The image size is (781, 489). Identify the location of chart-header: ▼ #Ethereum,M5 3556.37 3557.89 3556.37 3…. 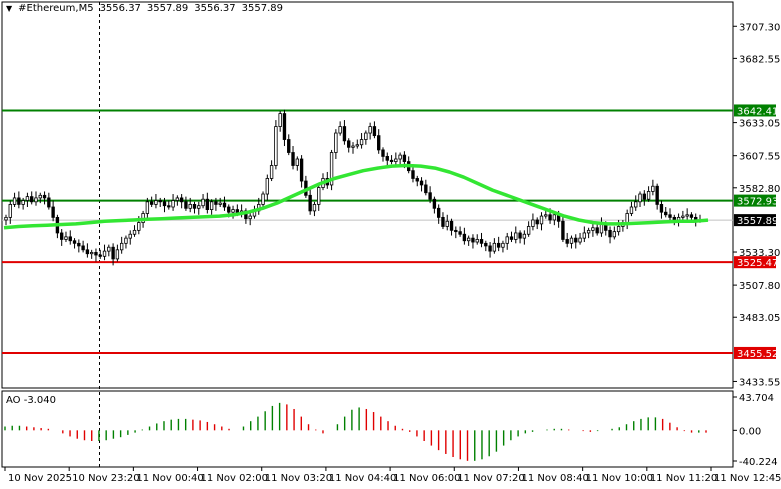
(144, 8).